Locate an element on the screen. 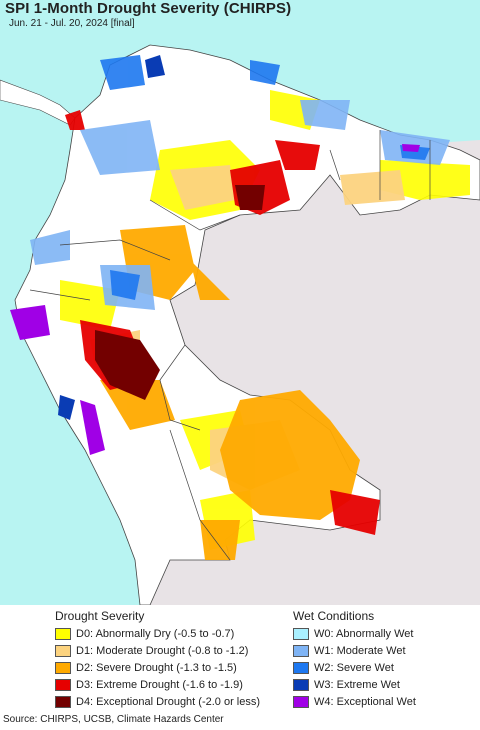  legend-swatch-d2 is located at coordinates (63, 667).